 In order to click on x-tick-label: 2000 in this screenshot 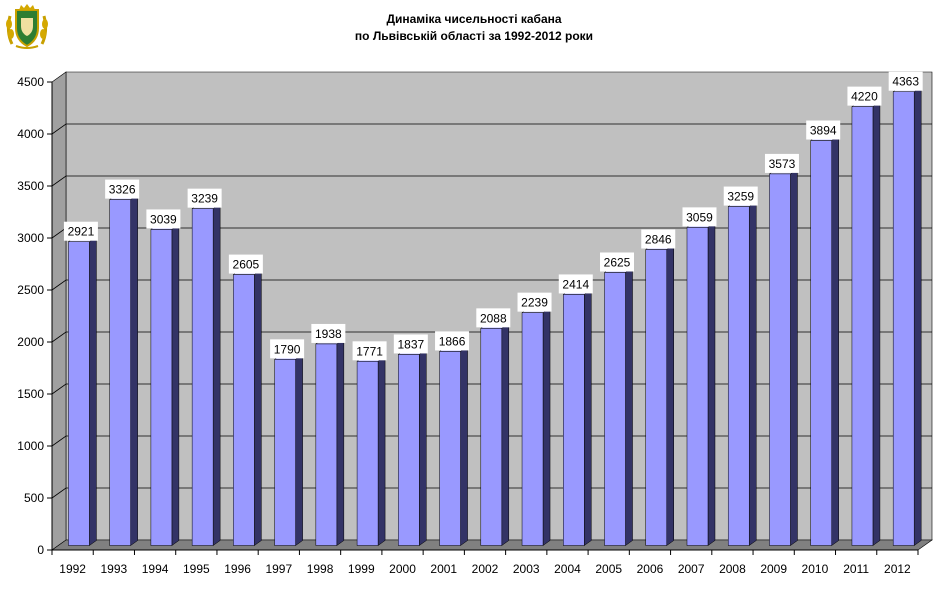, I will do `click(402, 569)`.